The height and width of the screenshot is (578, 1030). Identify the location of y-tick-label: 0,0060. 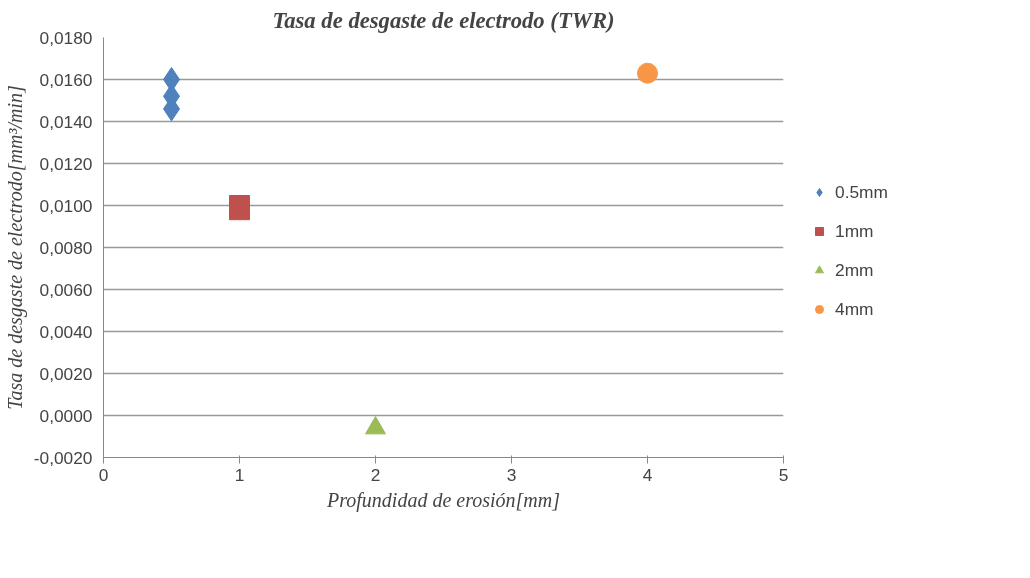
(66, 289).